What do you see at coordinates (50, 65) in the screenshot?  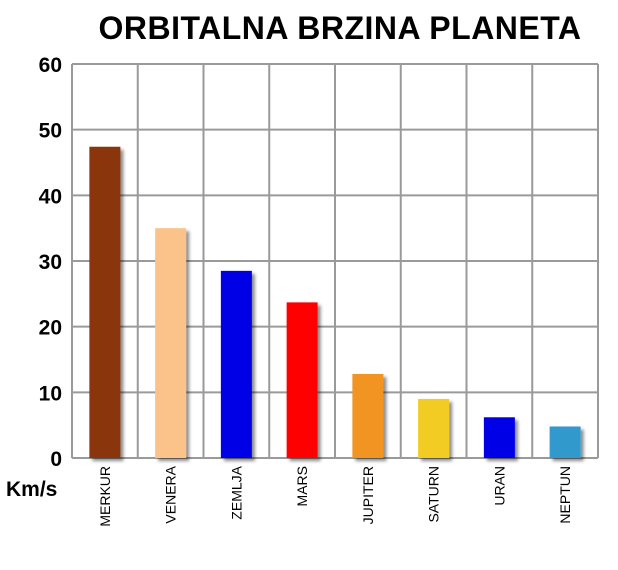 I see `y-tick-label: 60` at bounding box center [50, 65].